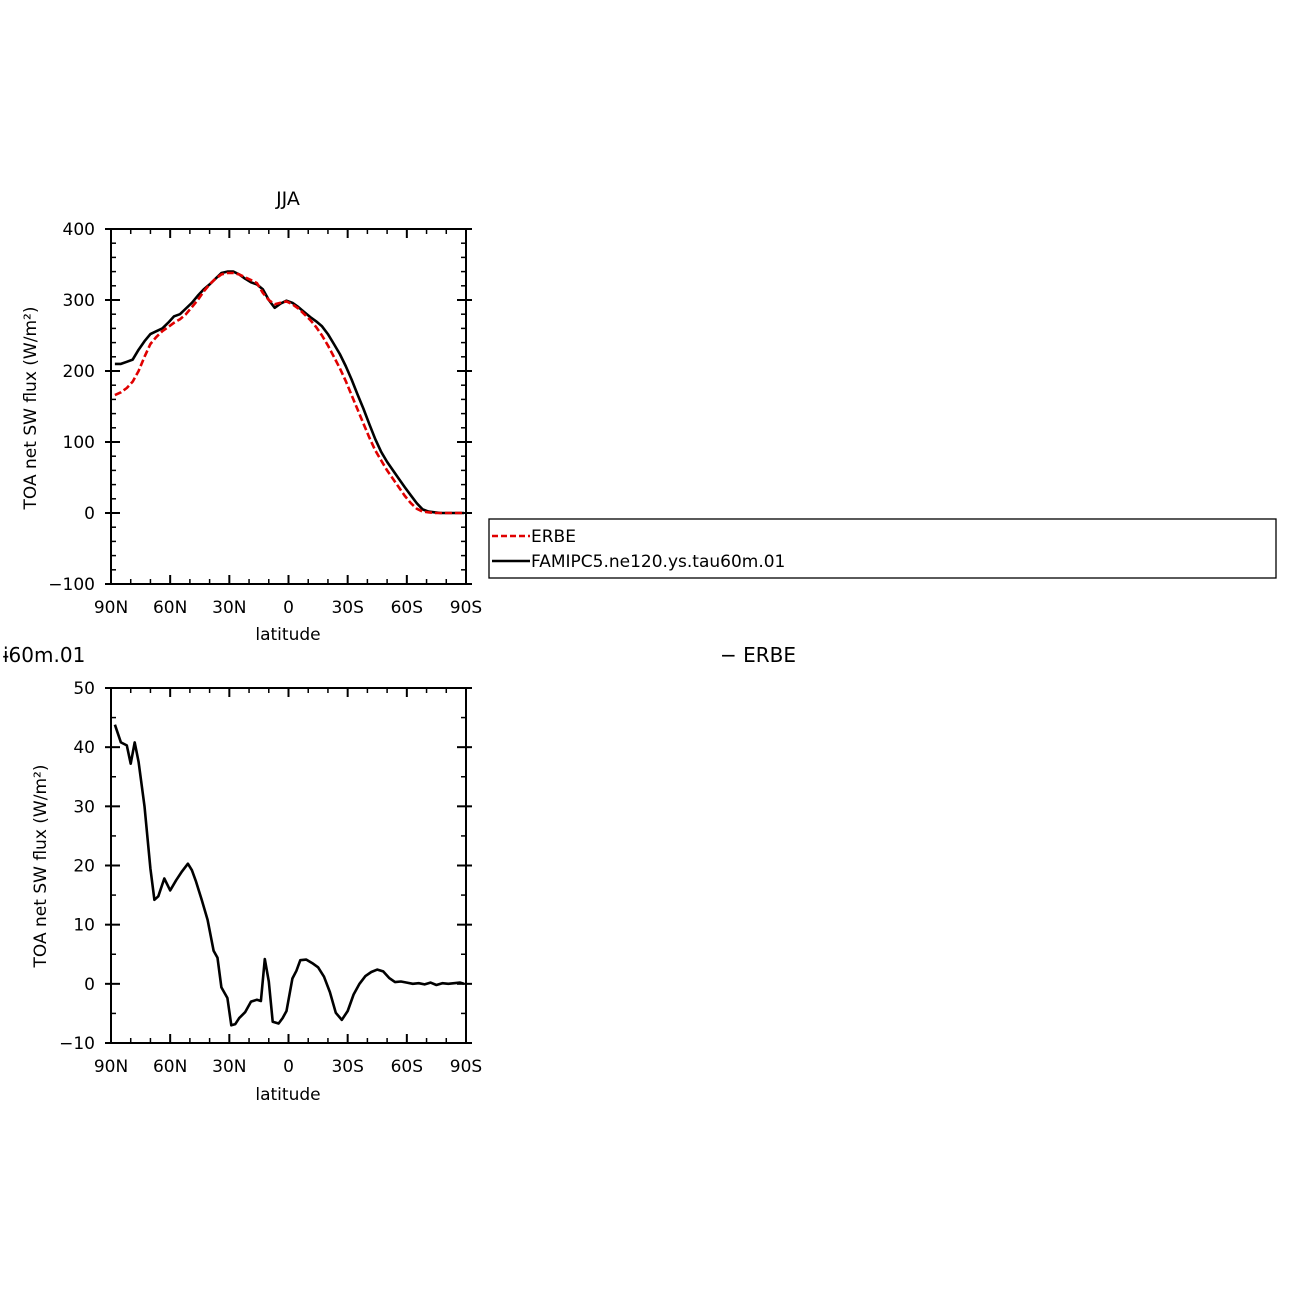 The image size is (1295, 1291). What do you see at coordinates (71, 585) in the screenshot?
I see `top-y-tick-label: −100` at bounding box center [71, 585].